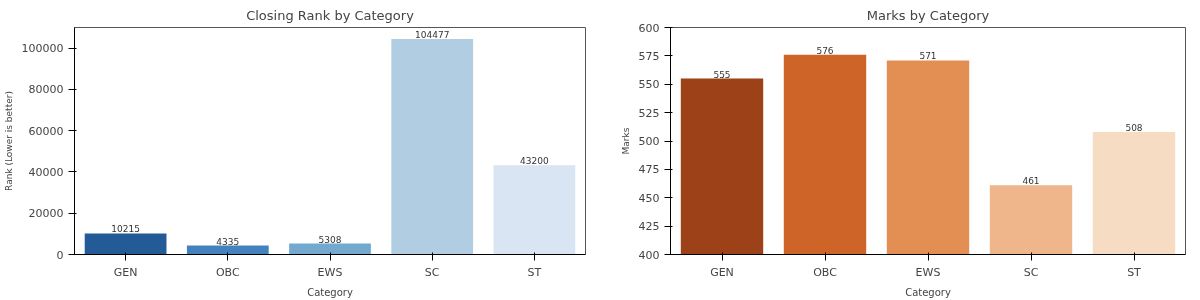 Image resolution: width=1200 pixels, height=300 pixels. Describe the element at coordinates (649, 85) in the screenshot. I see `y-tick-label: 550` at that location.